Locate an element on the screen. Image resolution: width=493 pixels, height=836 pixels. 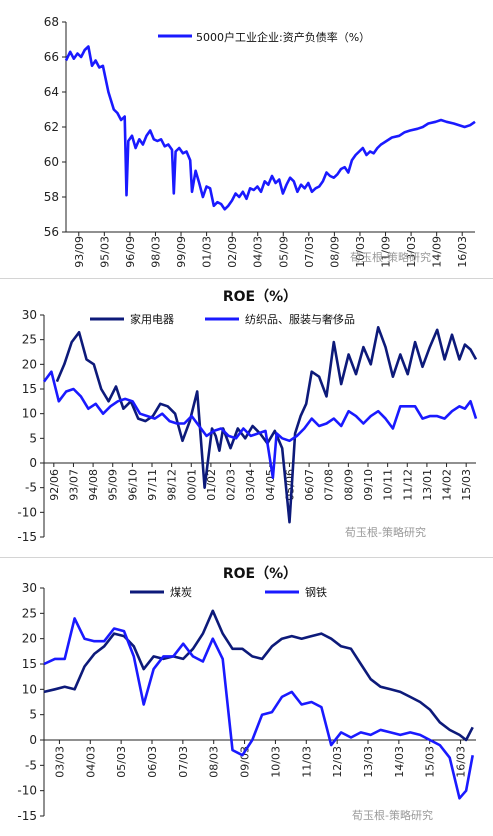
x-tick-label: 12/03 is located at coordinates (337, 762).